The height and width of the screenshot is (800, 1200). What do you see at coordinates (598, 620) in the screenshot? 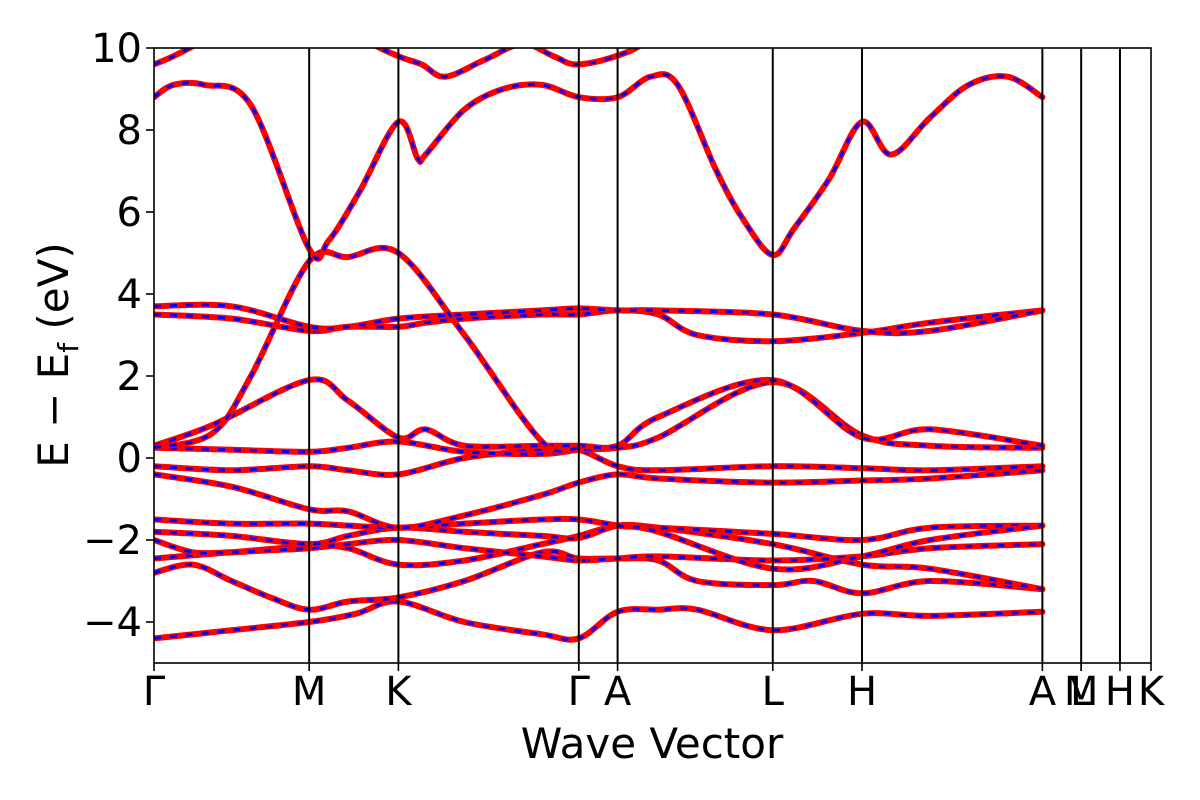
I see `band-0-blue` at bounding box center [598, 620].